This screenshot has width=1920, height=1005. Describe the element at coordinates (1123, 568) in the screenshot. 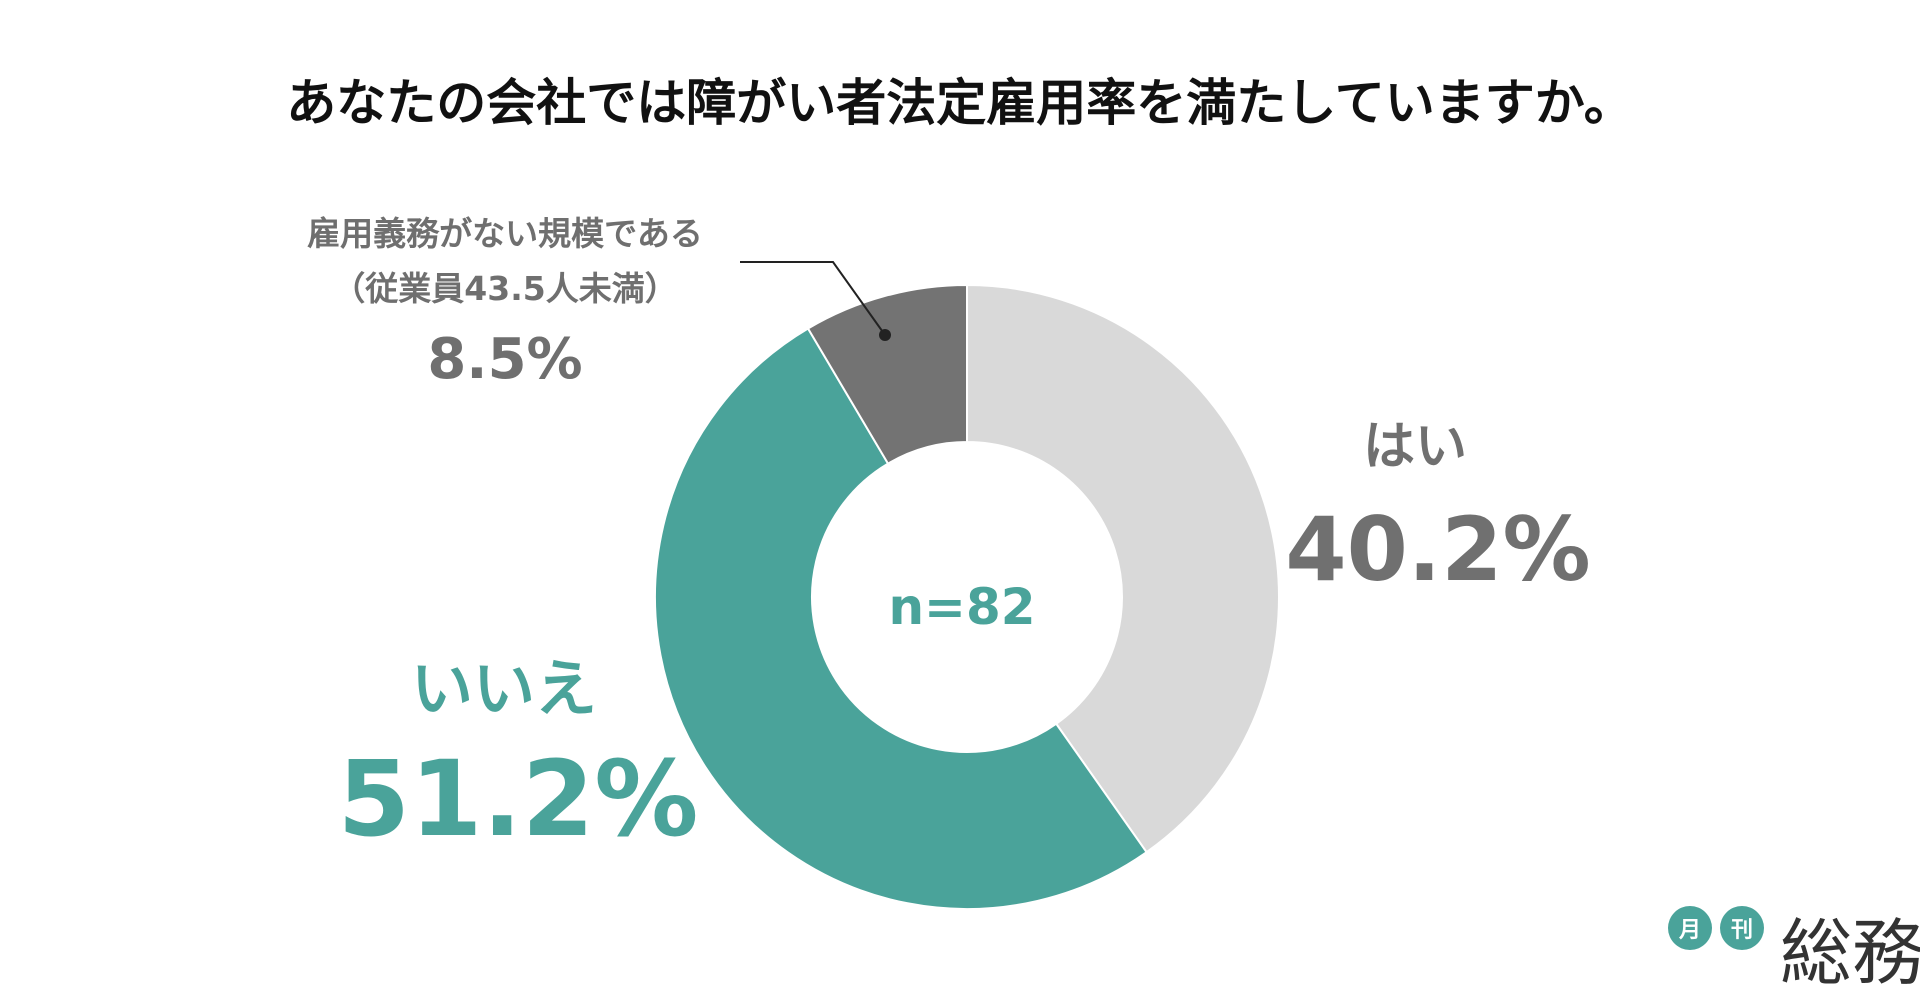

I see `slice-yes` at that location.